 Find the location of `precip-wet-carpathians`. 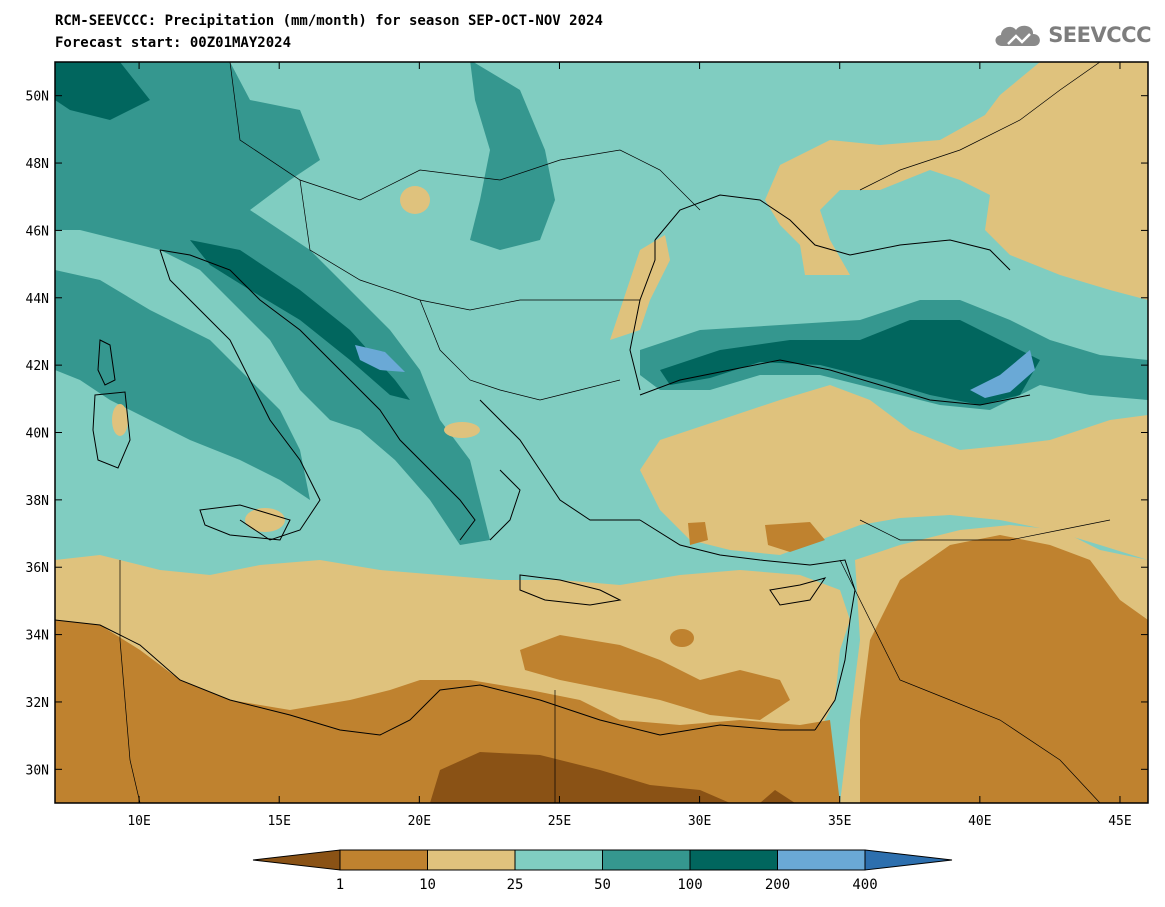

precip-wet-carpathians is located at coordinates (512, 156).